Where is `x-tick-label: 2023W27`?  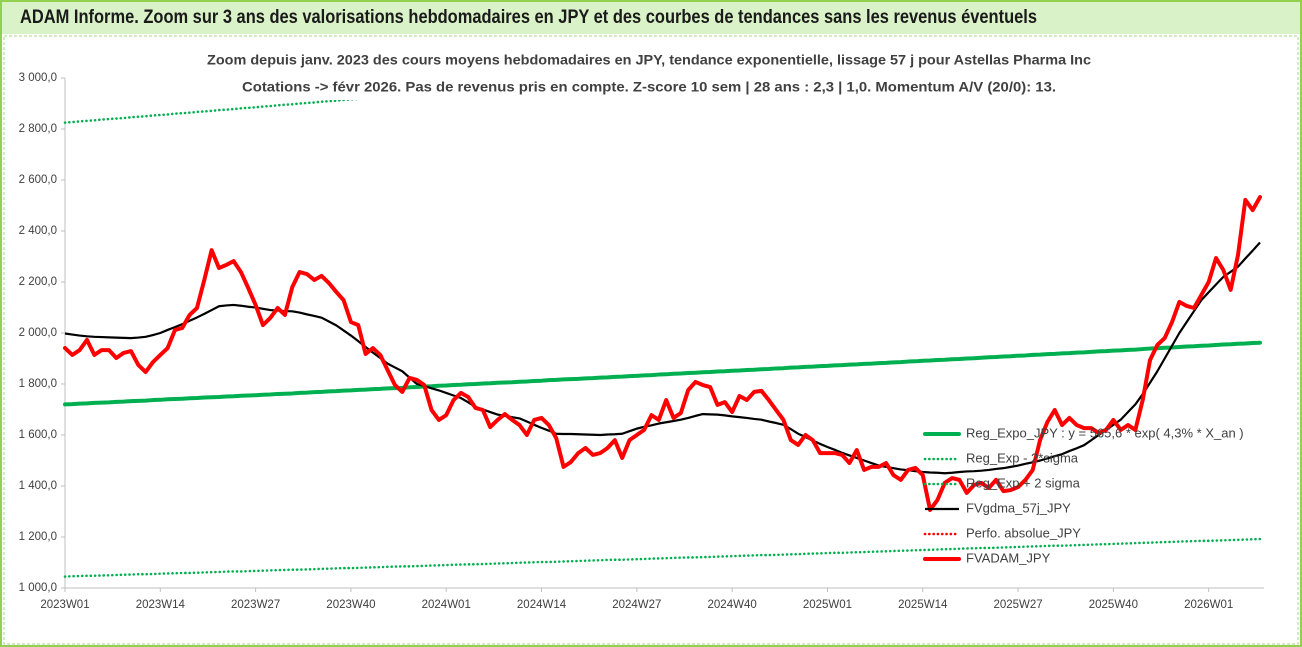
x-tick-label: 2023W27 is located at coordinates (255, 605).